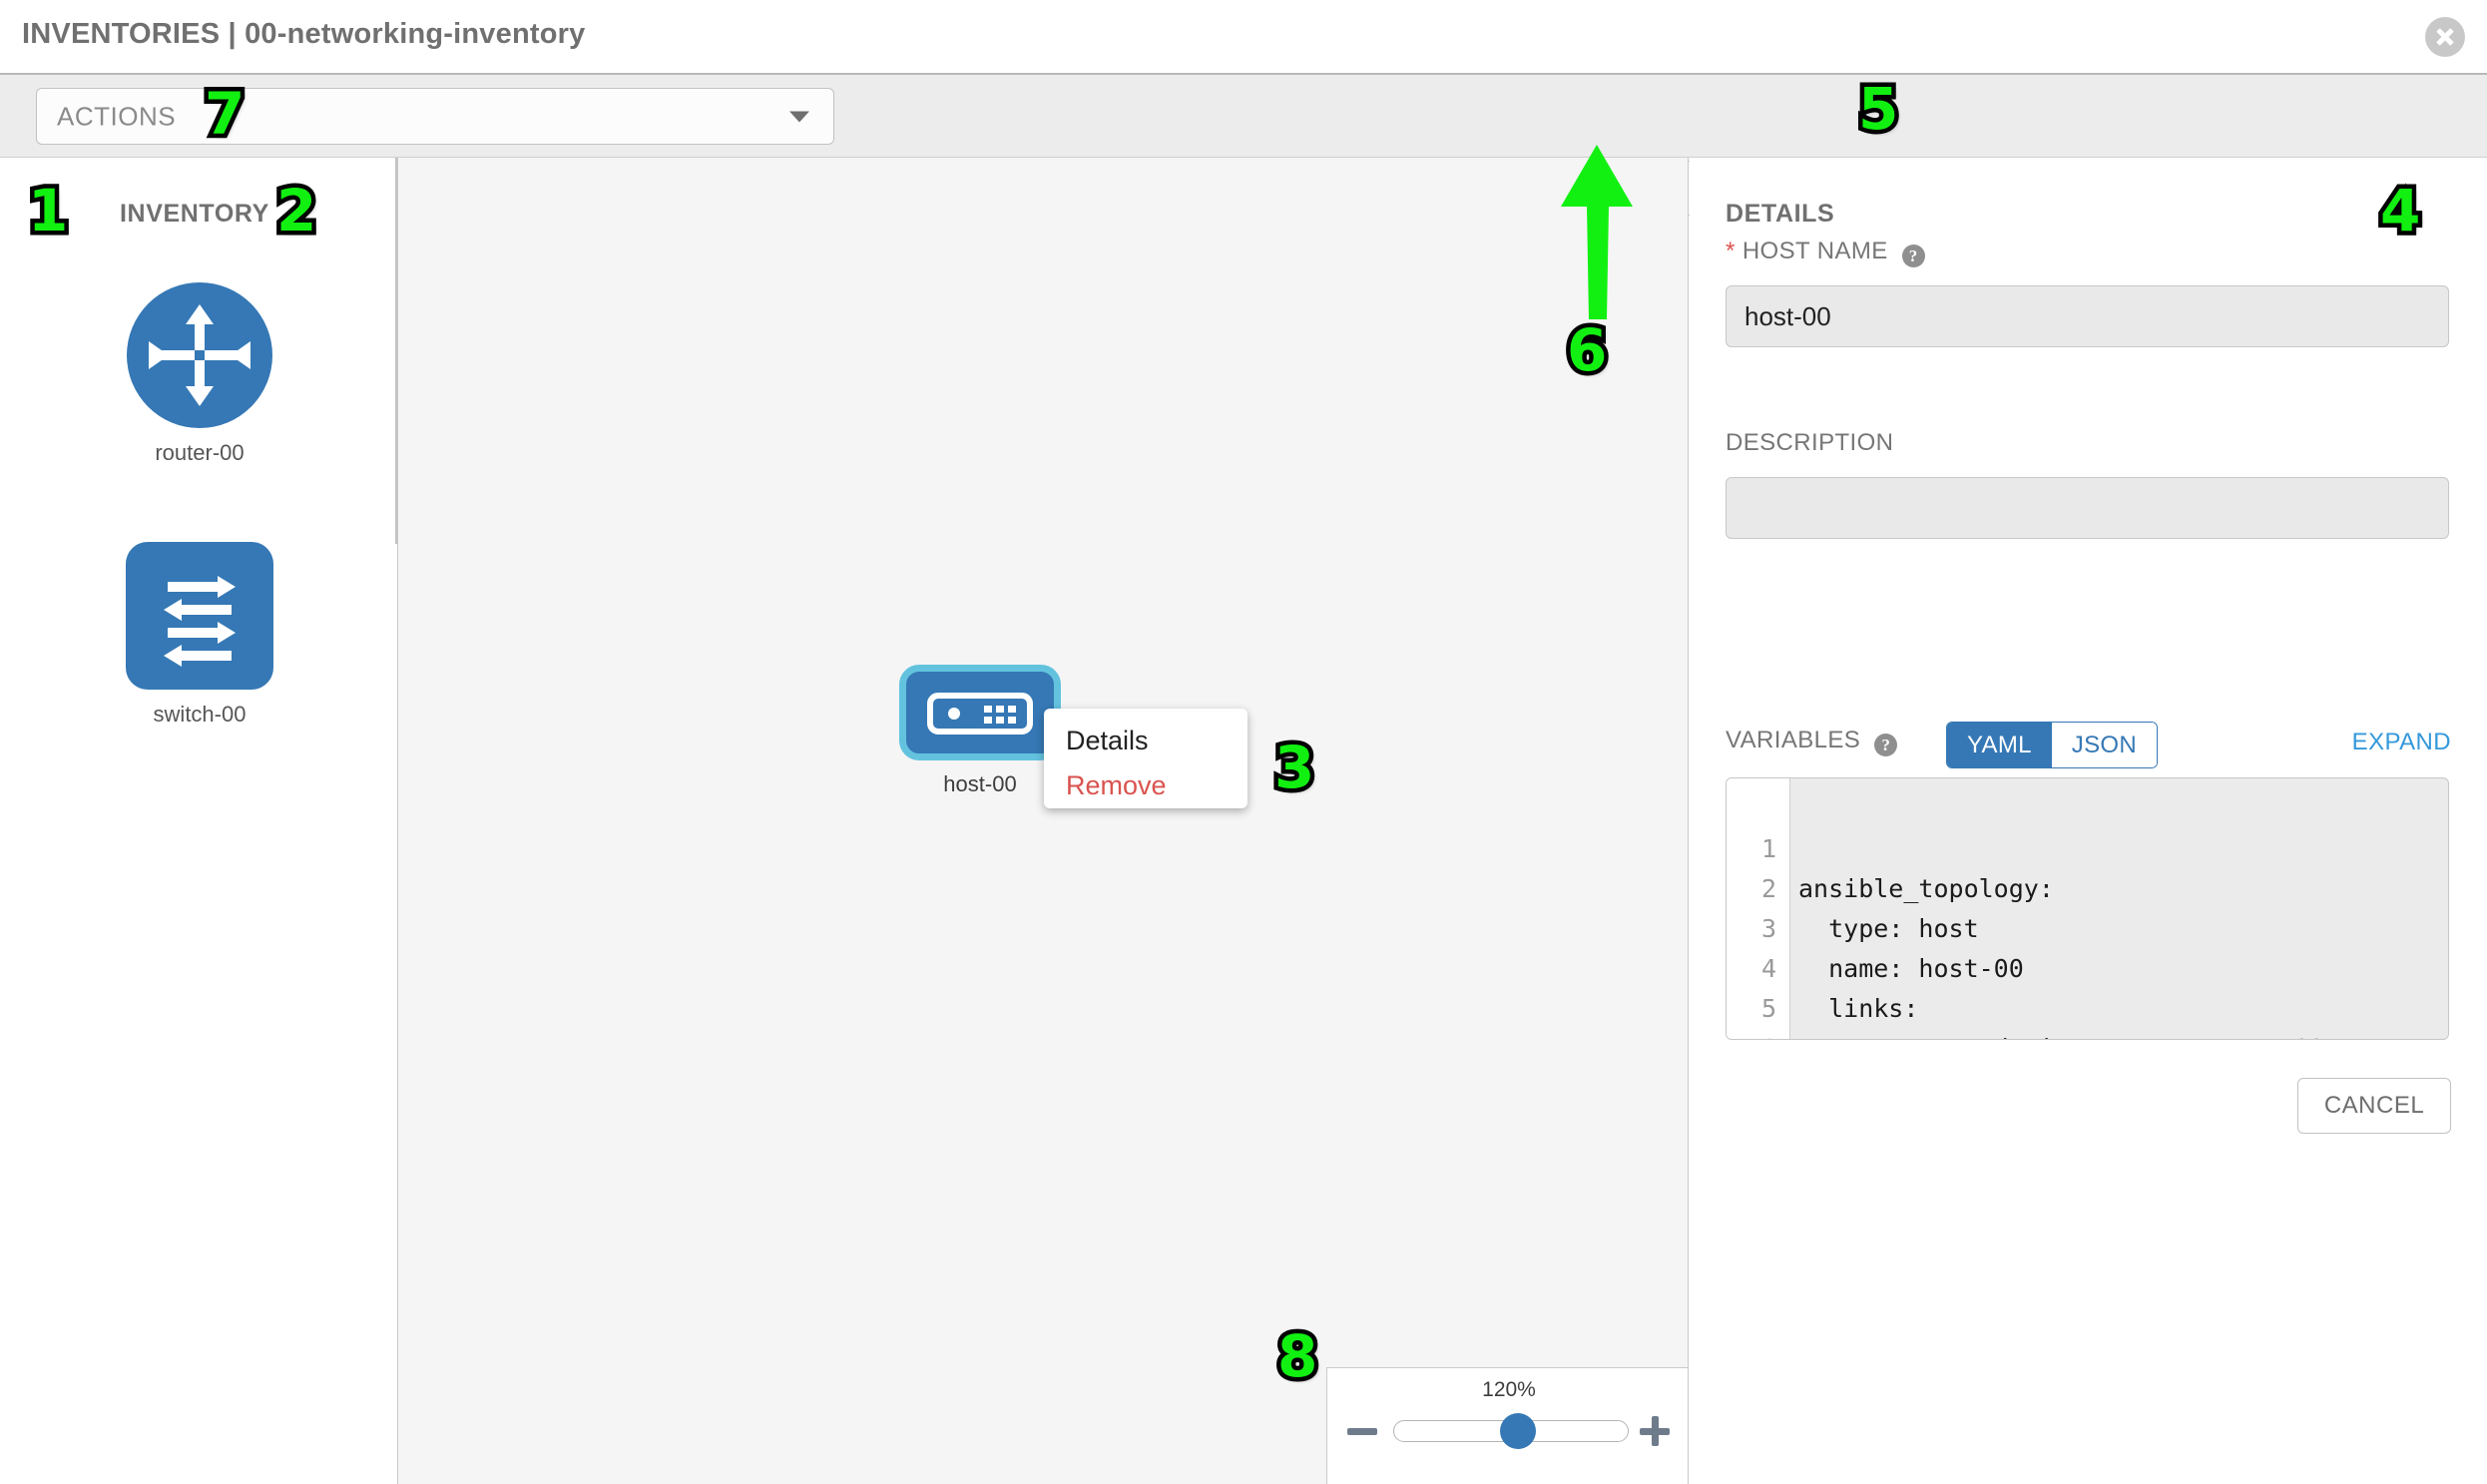  I want to click on code-line: 2 type: host, so click(2087, 886).